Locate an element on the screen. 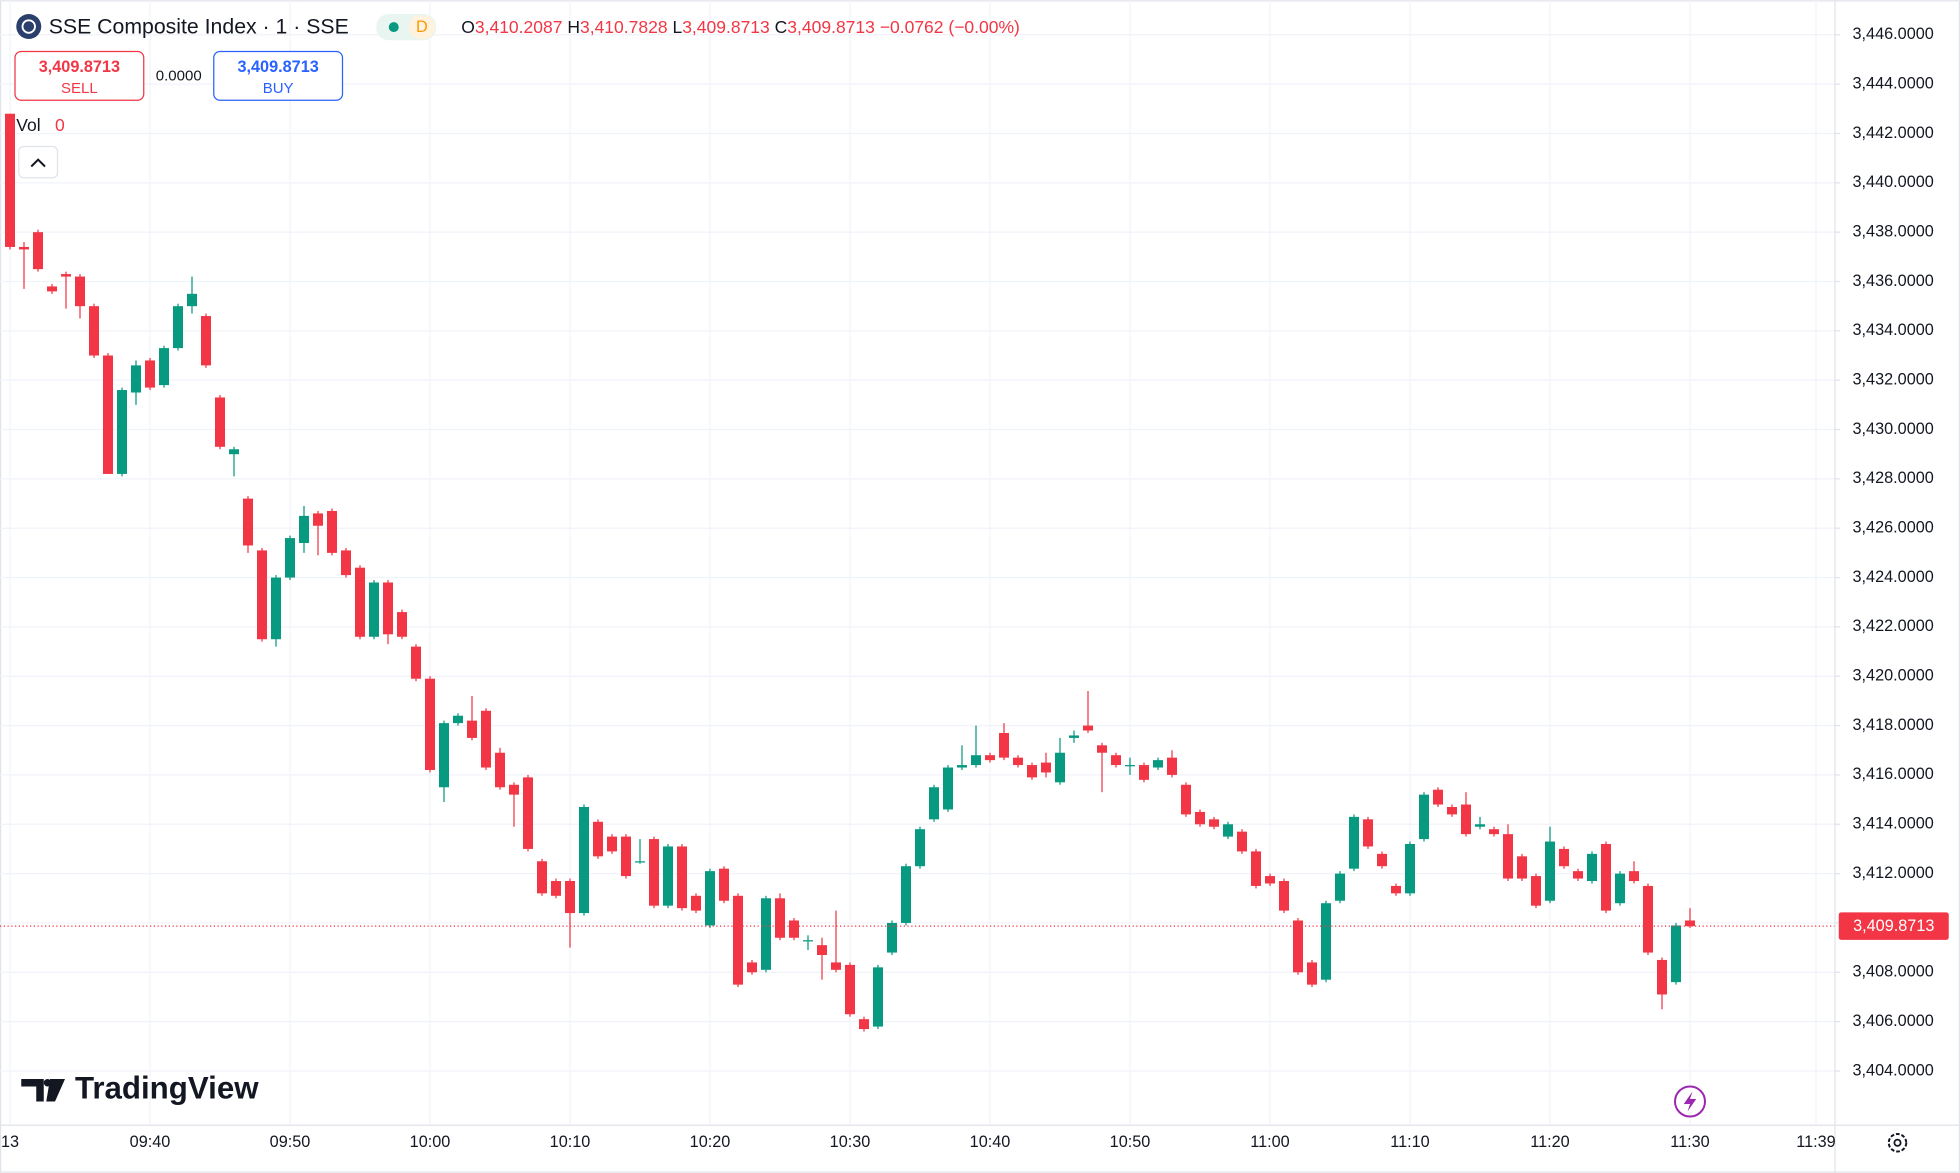 The image size is (1960, 1173). y-tick-label: 3,432.0000 is located at coordinates (1893, 379).